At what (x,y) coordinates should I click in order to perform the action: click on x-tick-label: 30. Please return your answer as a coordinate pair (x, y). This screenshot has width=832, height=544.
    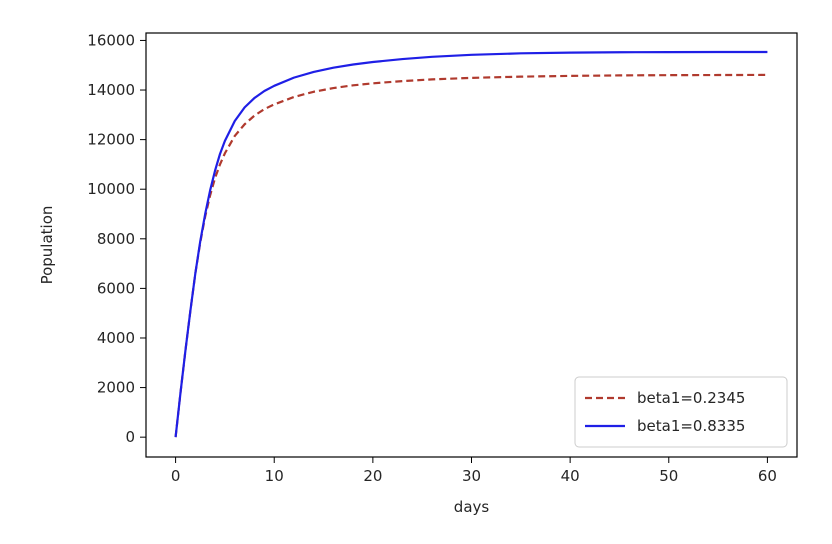
    Looking at the image, I should click on (471, 476).